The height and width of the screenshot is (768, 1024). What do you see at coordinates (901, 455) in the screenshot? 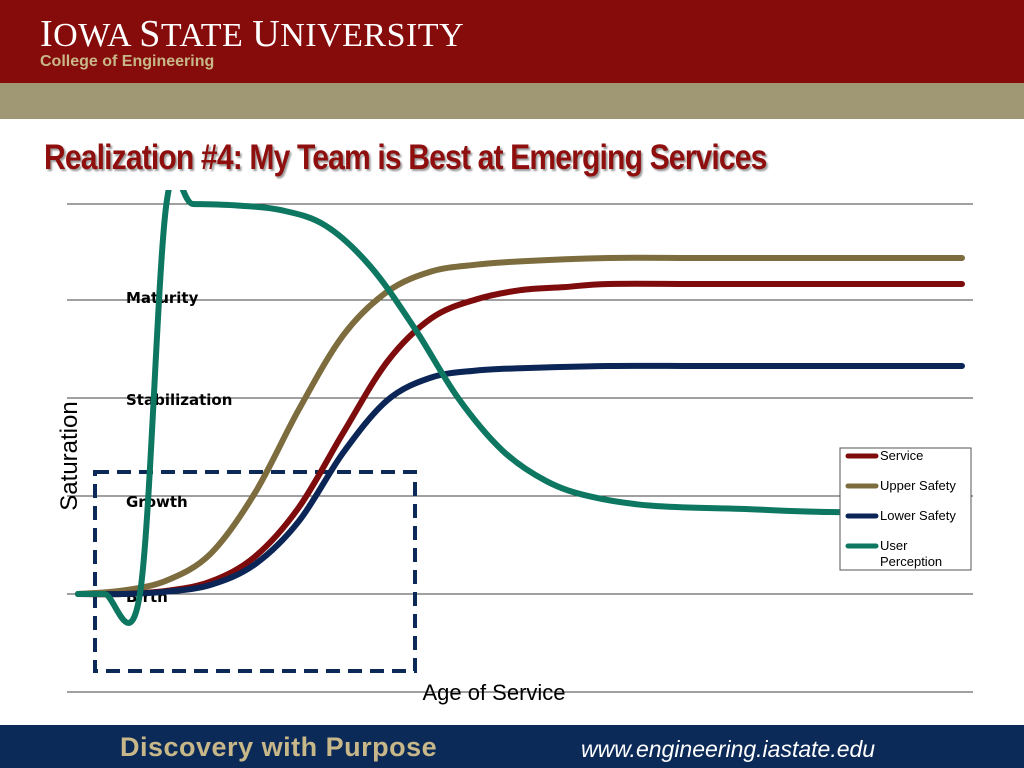
I see `legend-label-service: Service` at bounding box center [901, 455].